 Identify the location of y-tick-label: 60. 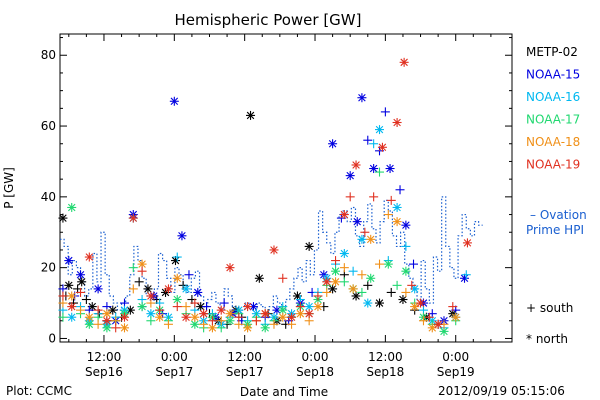
(48, 126).